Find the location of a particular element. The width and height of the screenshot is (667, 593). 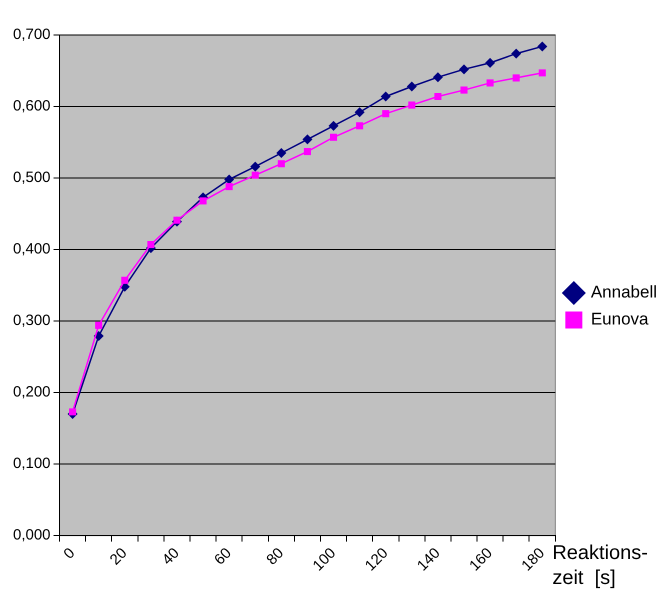

x-tick-label: 20 is located at coordinates (118, 556).